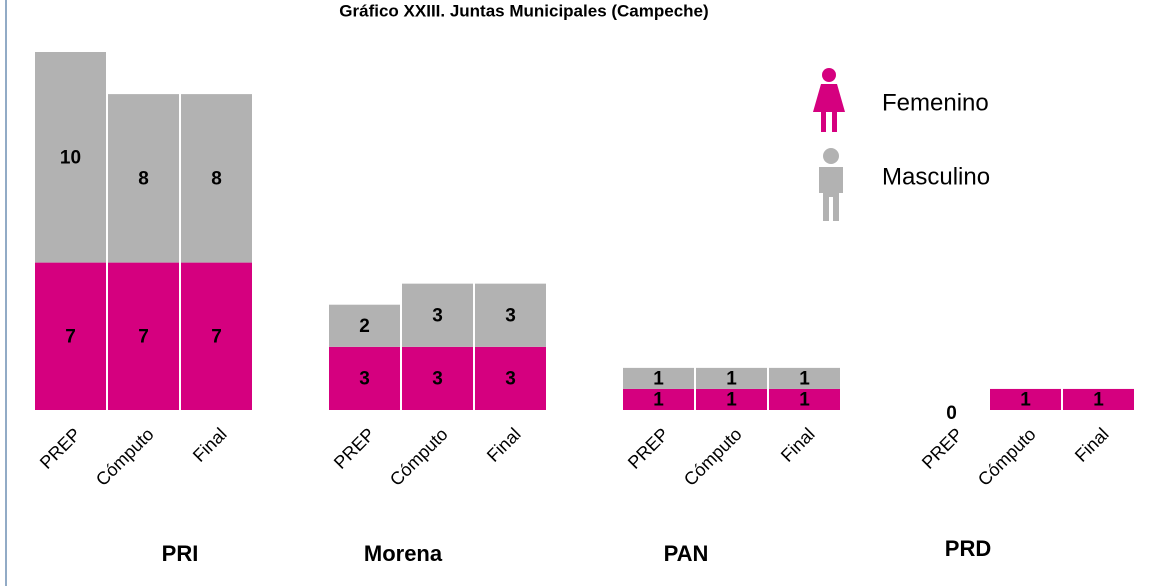 Image resolution: width=1154 pixels, height=586 pixels. I want to click on group-label: PRI, so click(180, 553).